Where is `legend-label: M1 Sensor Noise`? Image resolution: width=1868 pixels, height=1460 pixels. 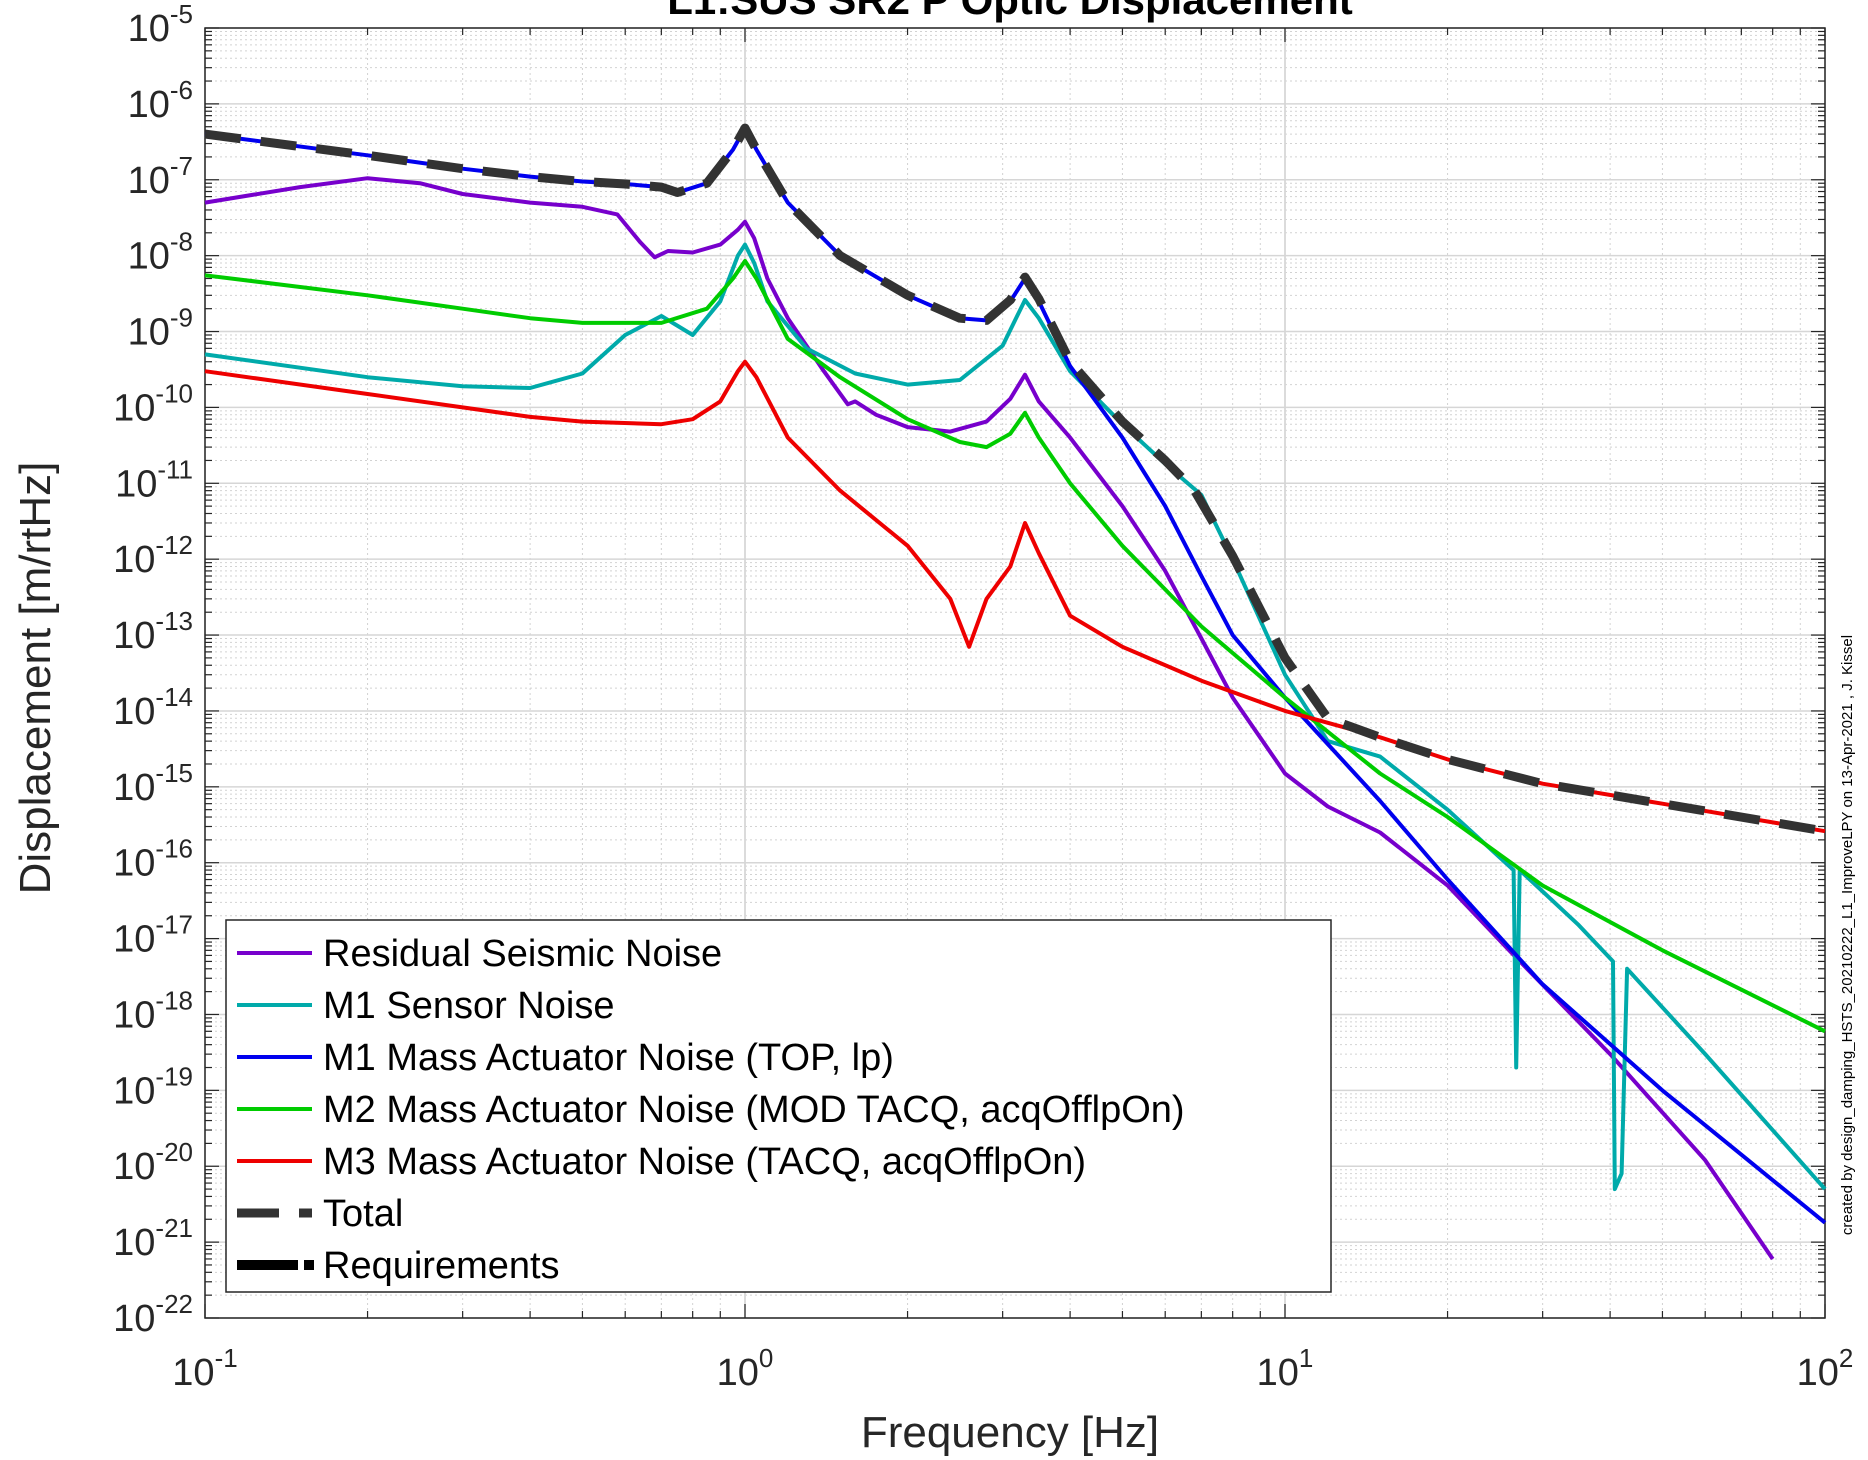 legend-label: M1 Sensor Noise is located at coordinates (468, 1006).